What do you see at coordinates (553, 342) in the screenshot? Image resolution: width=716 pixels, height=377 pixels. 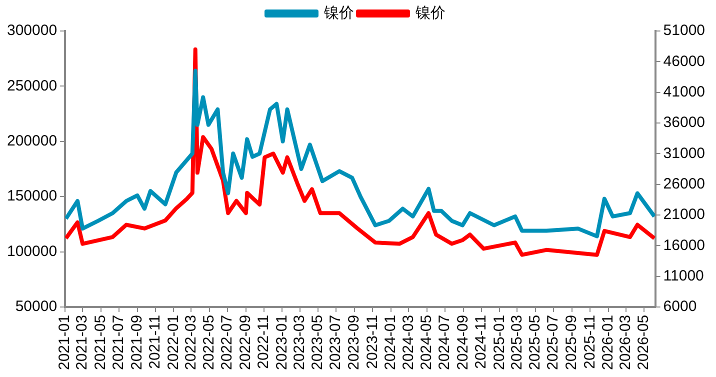 I see `x-tick-label: 2025-07` at bounding box center [553, 342].